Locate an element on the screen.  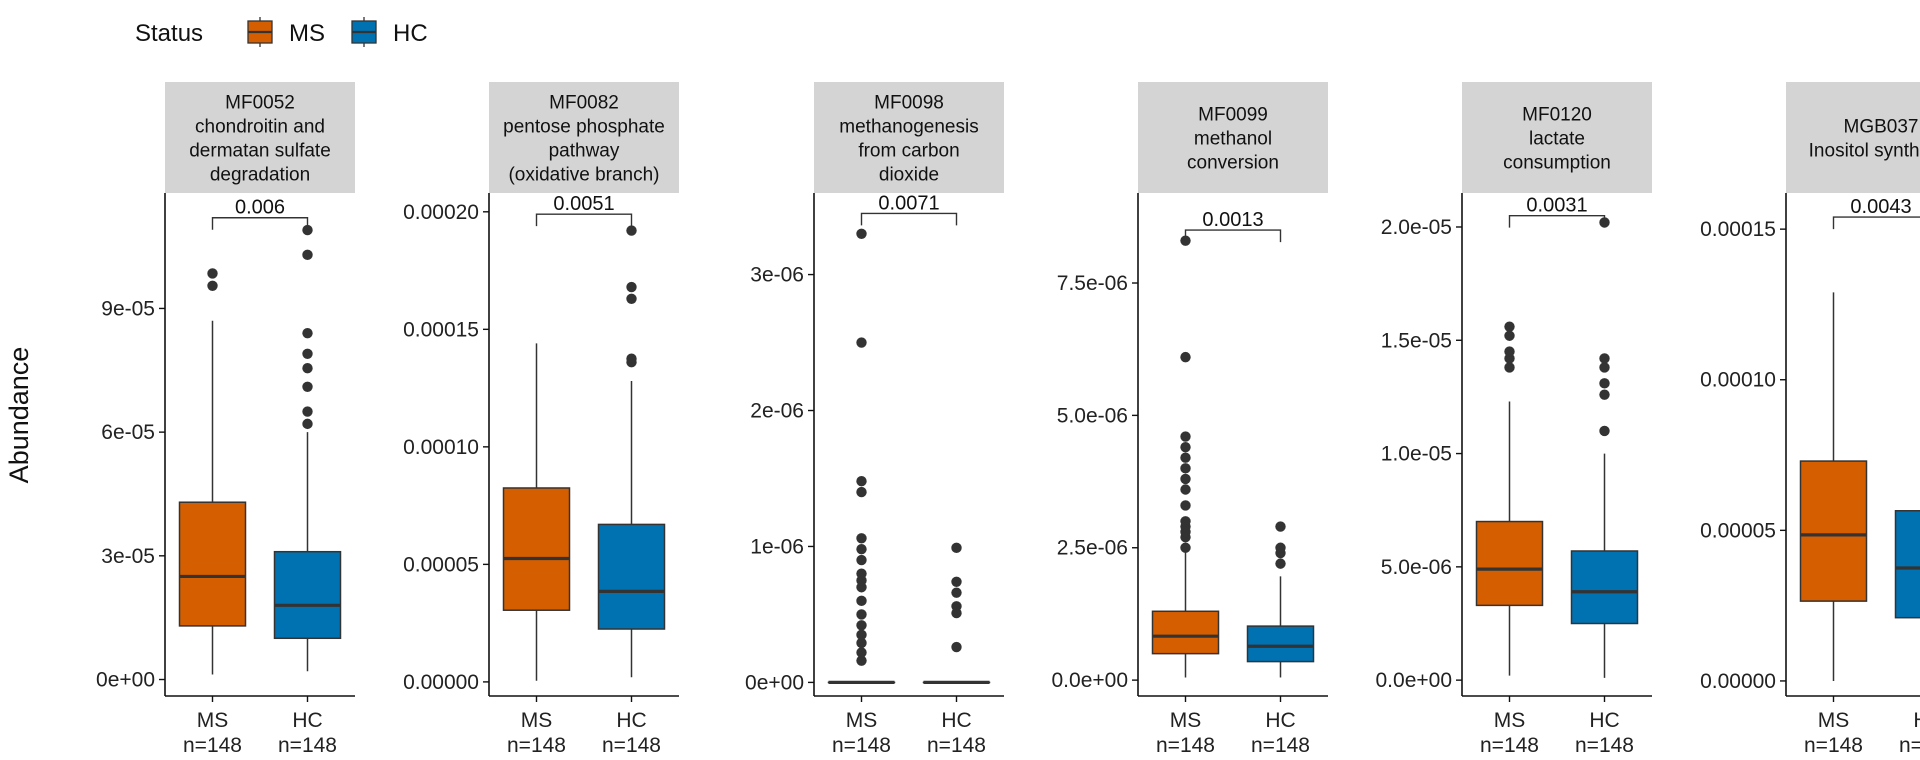
y-tick-label: 1.0e-05 is located at coordinates (1416, 454).